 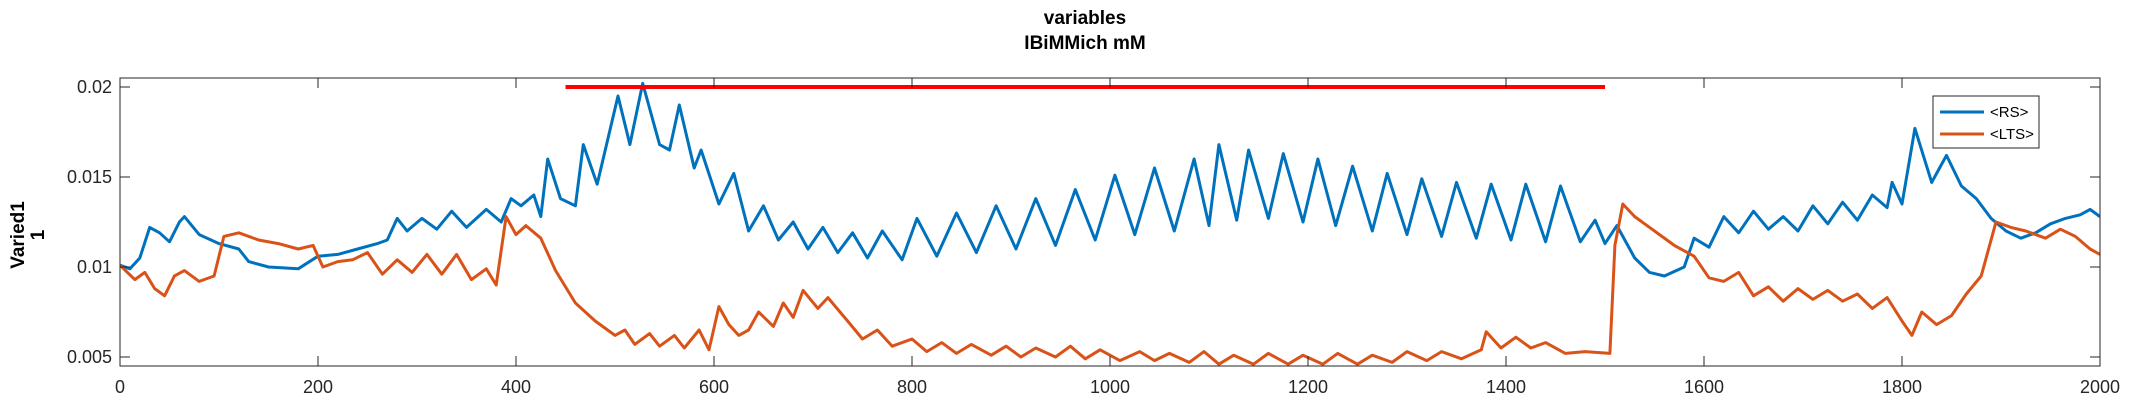 I want to click on y-axis-label: Varied1 1, so click(x=28, y=235).